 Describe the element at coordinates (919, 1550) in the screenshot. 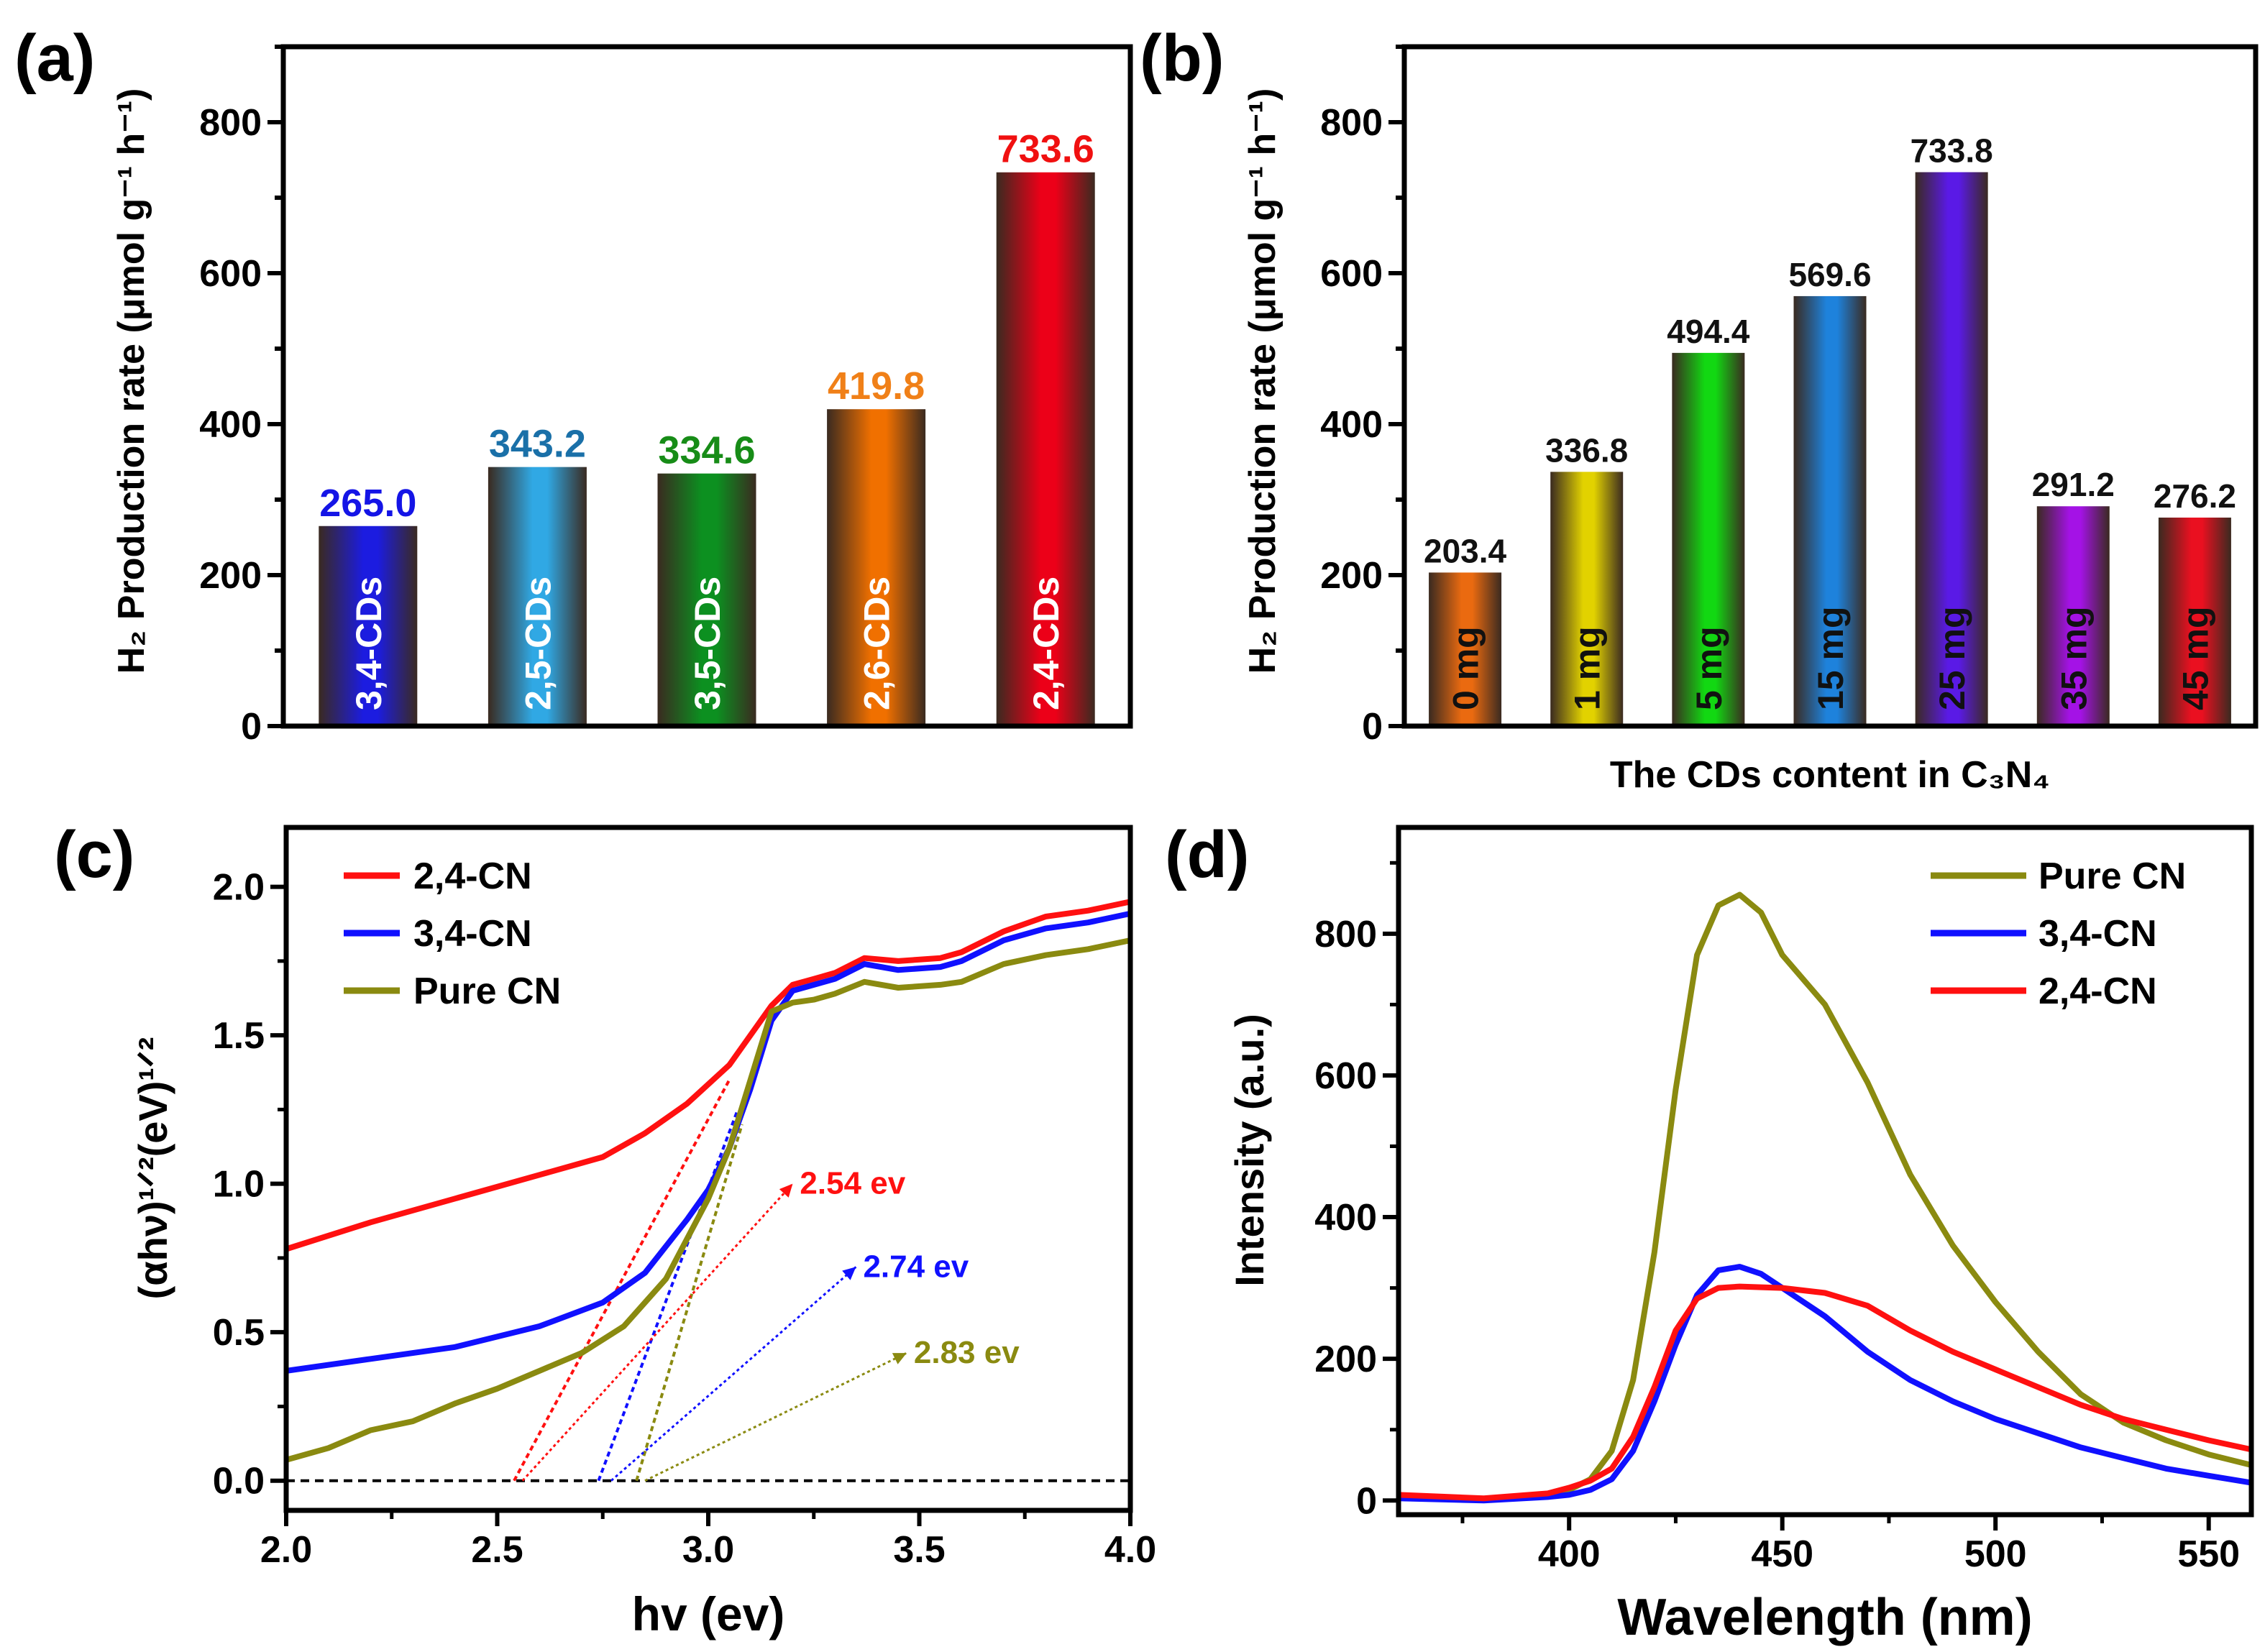

I see `x-tick-label: 3.5` at that location.